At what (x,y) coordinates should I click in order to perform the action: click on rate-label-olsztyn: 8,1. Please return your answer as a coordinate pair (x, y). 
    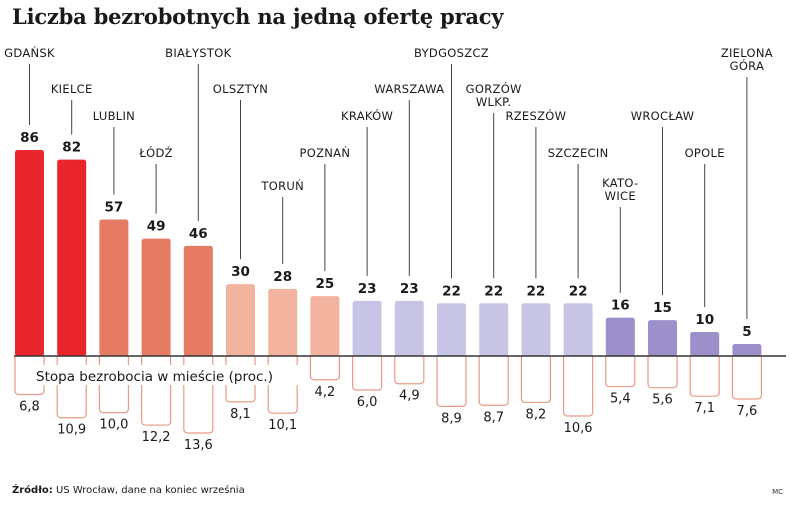
    Looking at the image, I should click on (240, 414).